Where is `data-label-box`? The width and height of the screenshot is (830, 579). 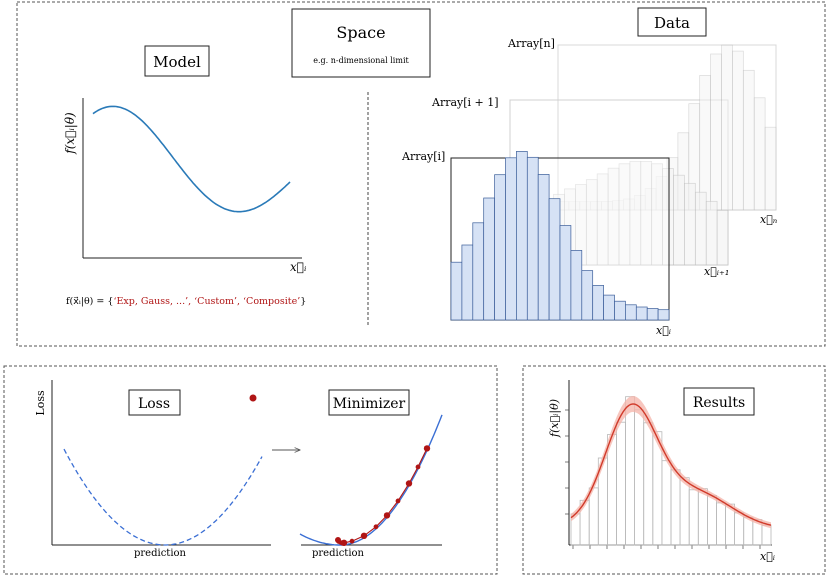 data-label-box is located at coordinates (672, 22).